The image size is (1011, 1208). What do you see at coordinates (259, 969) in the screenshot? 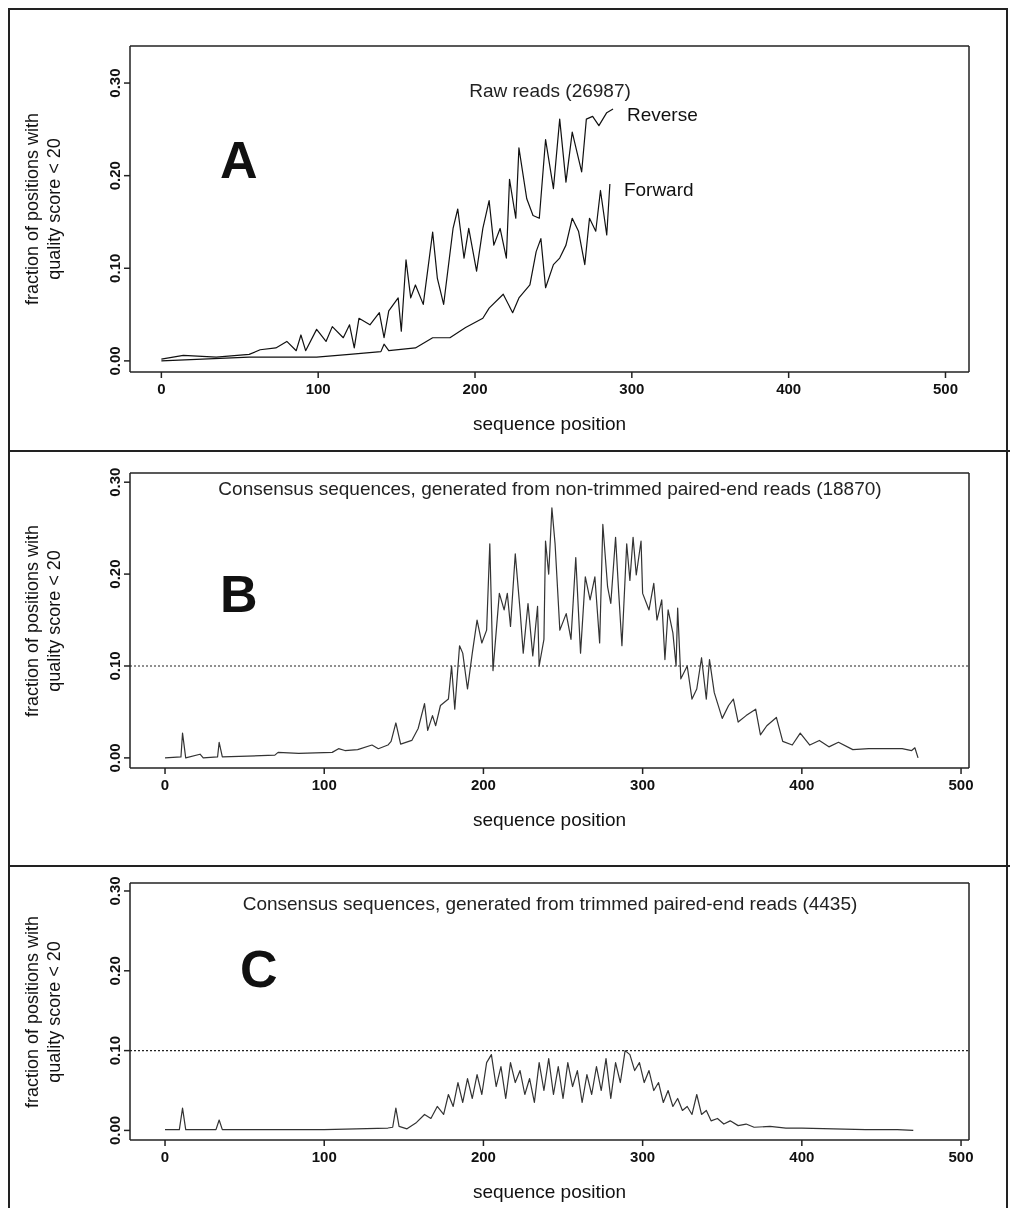
I see `annotation: C` at bounding box center [259, 969].